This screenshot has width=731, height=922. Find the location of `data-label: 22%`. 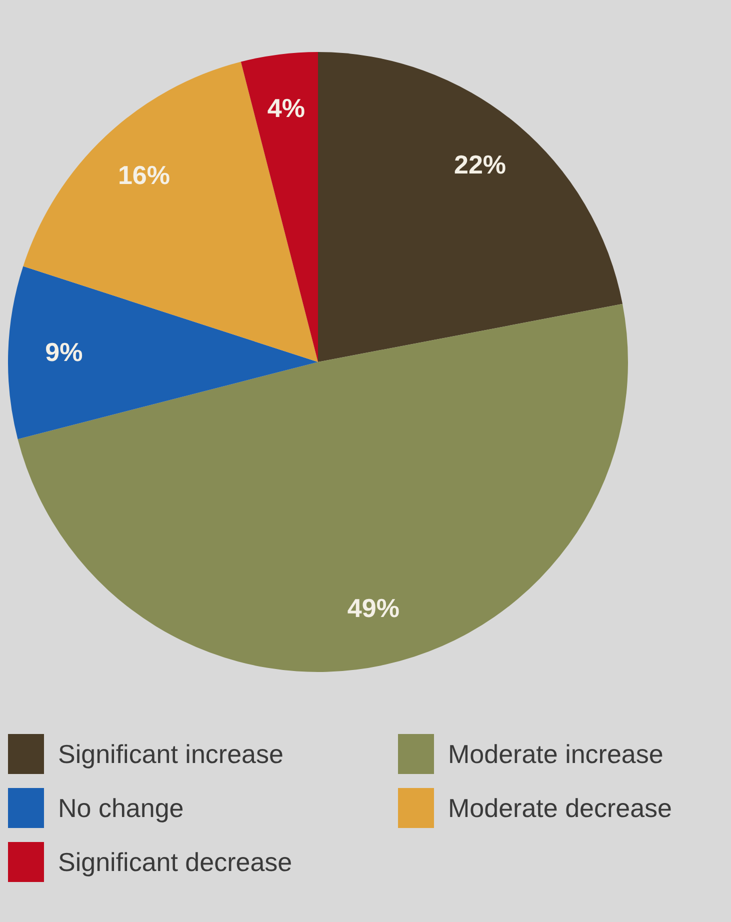

data-label: 22% is located at coordinates (480, 164).